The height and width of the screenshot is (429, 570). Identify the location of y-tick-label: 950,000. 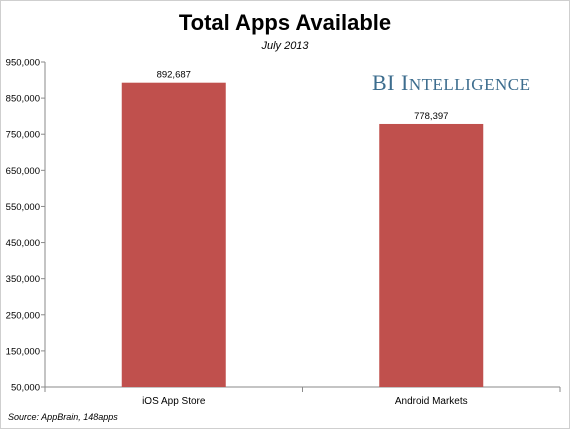
(23, 63).